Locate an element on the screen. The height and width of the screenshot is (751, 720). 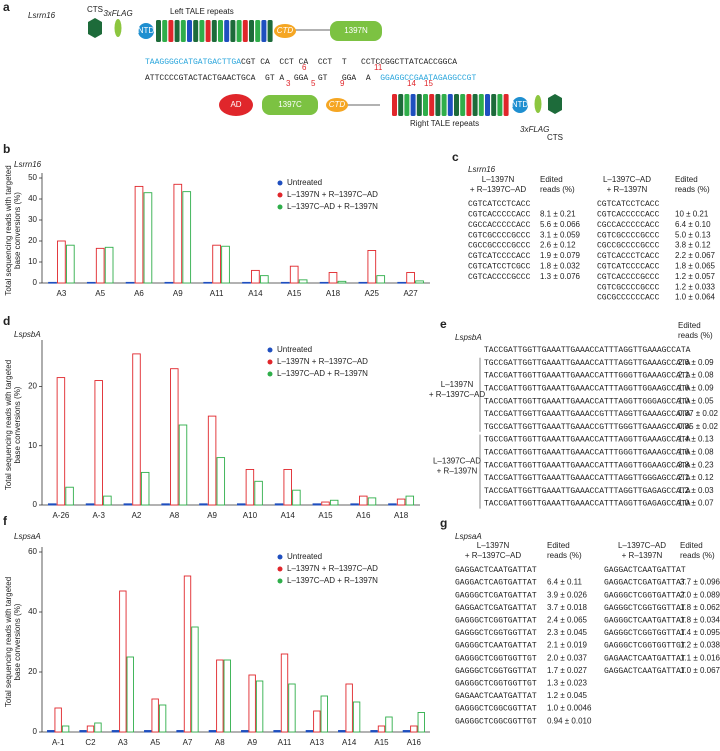
edited-reads: 3.7 ± 0.018 is located at coordinates (567, 607).